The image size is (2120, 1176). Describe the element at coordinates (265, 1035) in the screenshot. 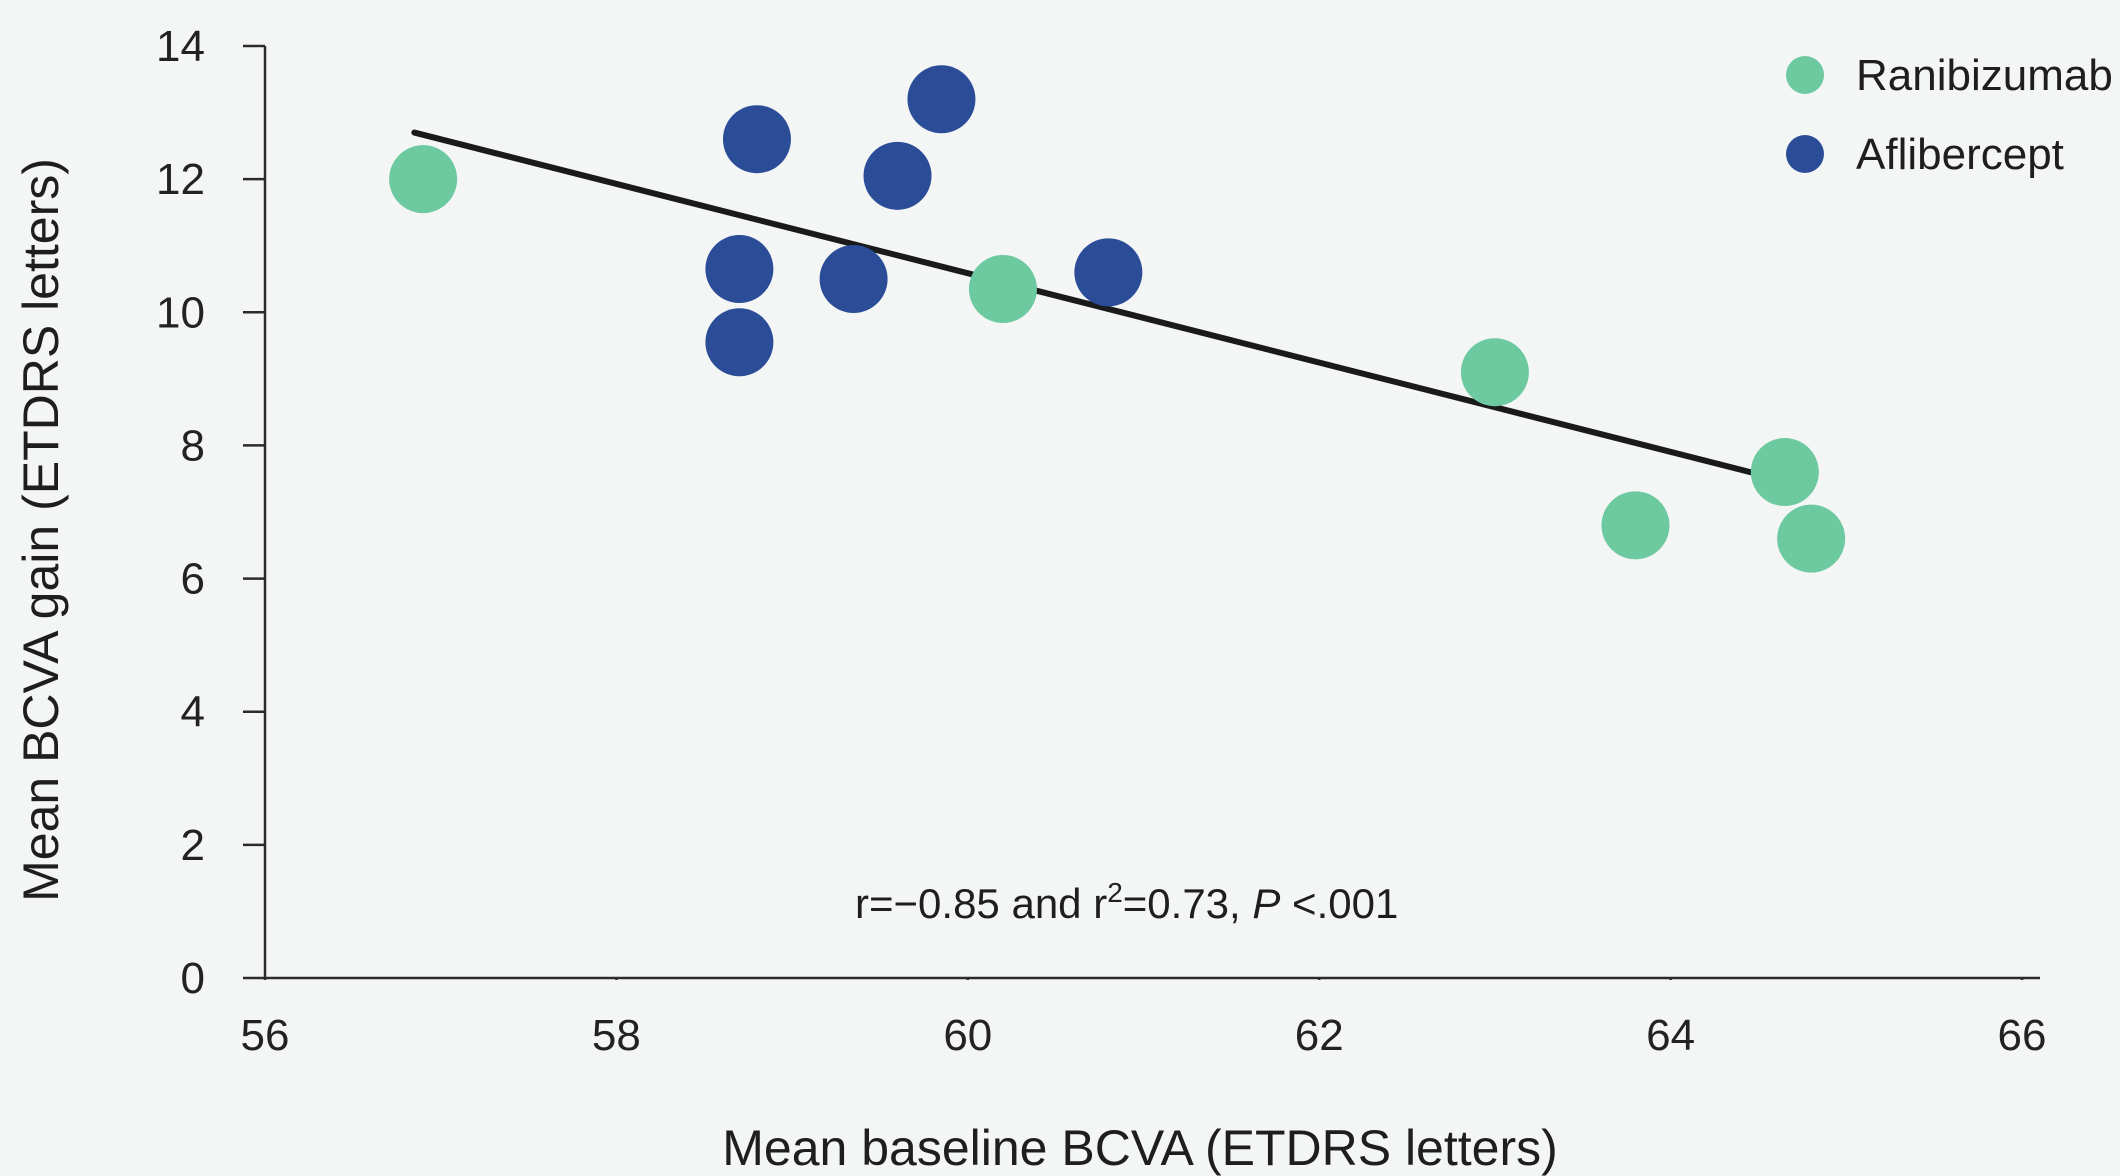

I see `x-tick-label: 56` at that location.